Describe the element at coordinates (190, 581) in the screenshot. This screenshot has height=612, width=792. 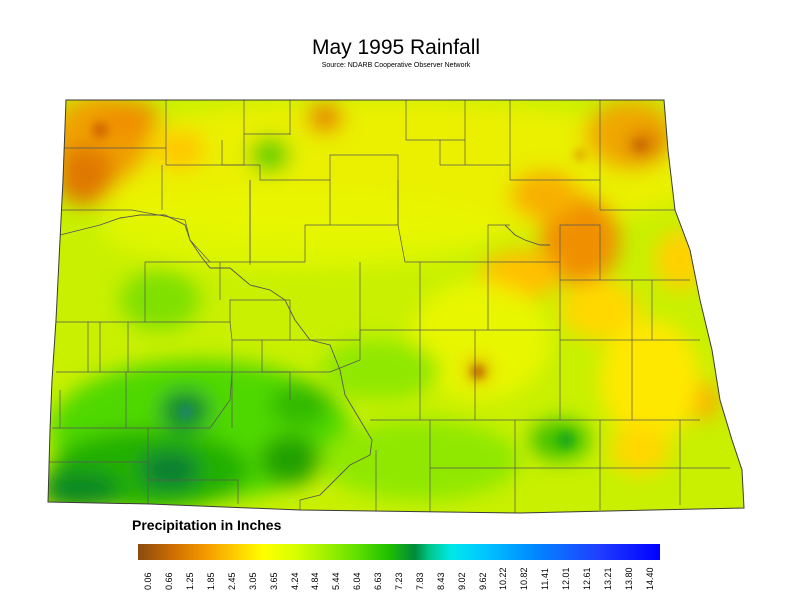
I see `legend-tick-label: 1.25` at that location.